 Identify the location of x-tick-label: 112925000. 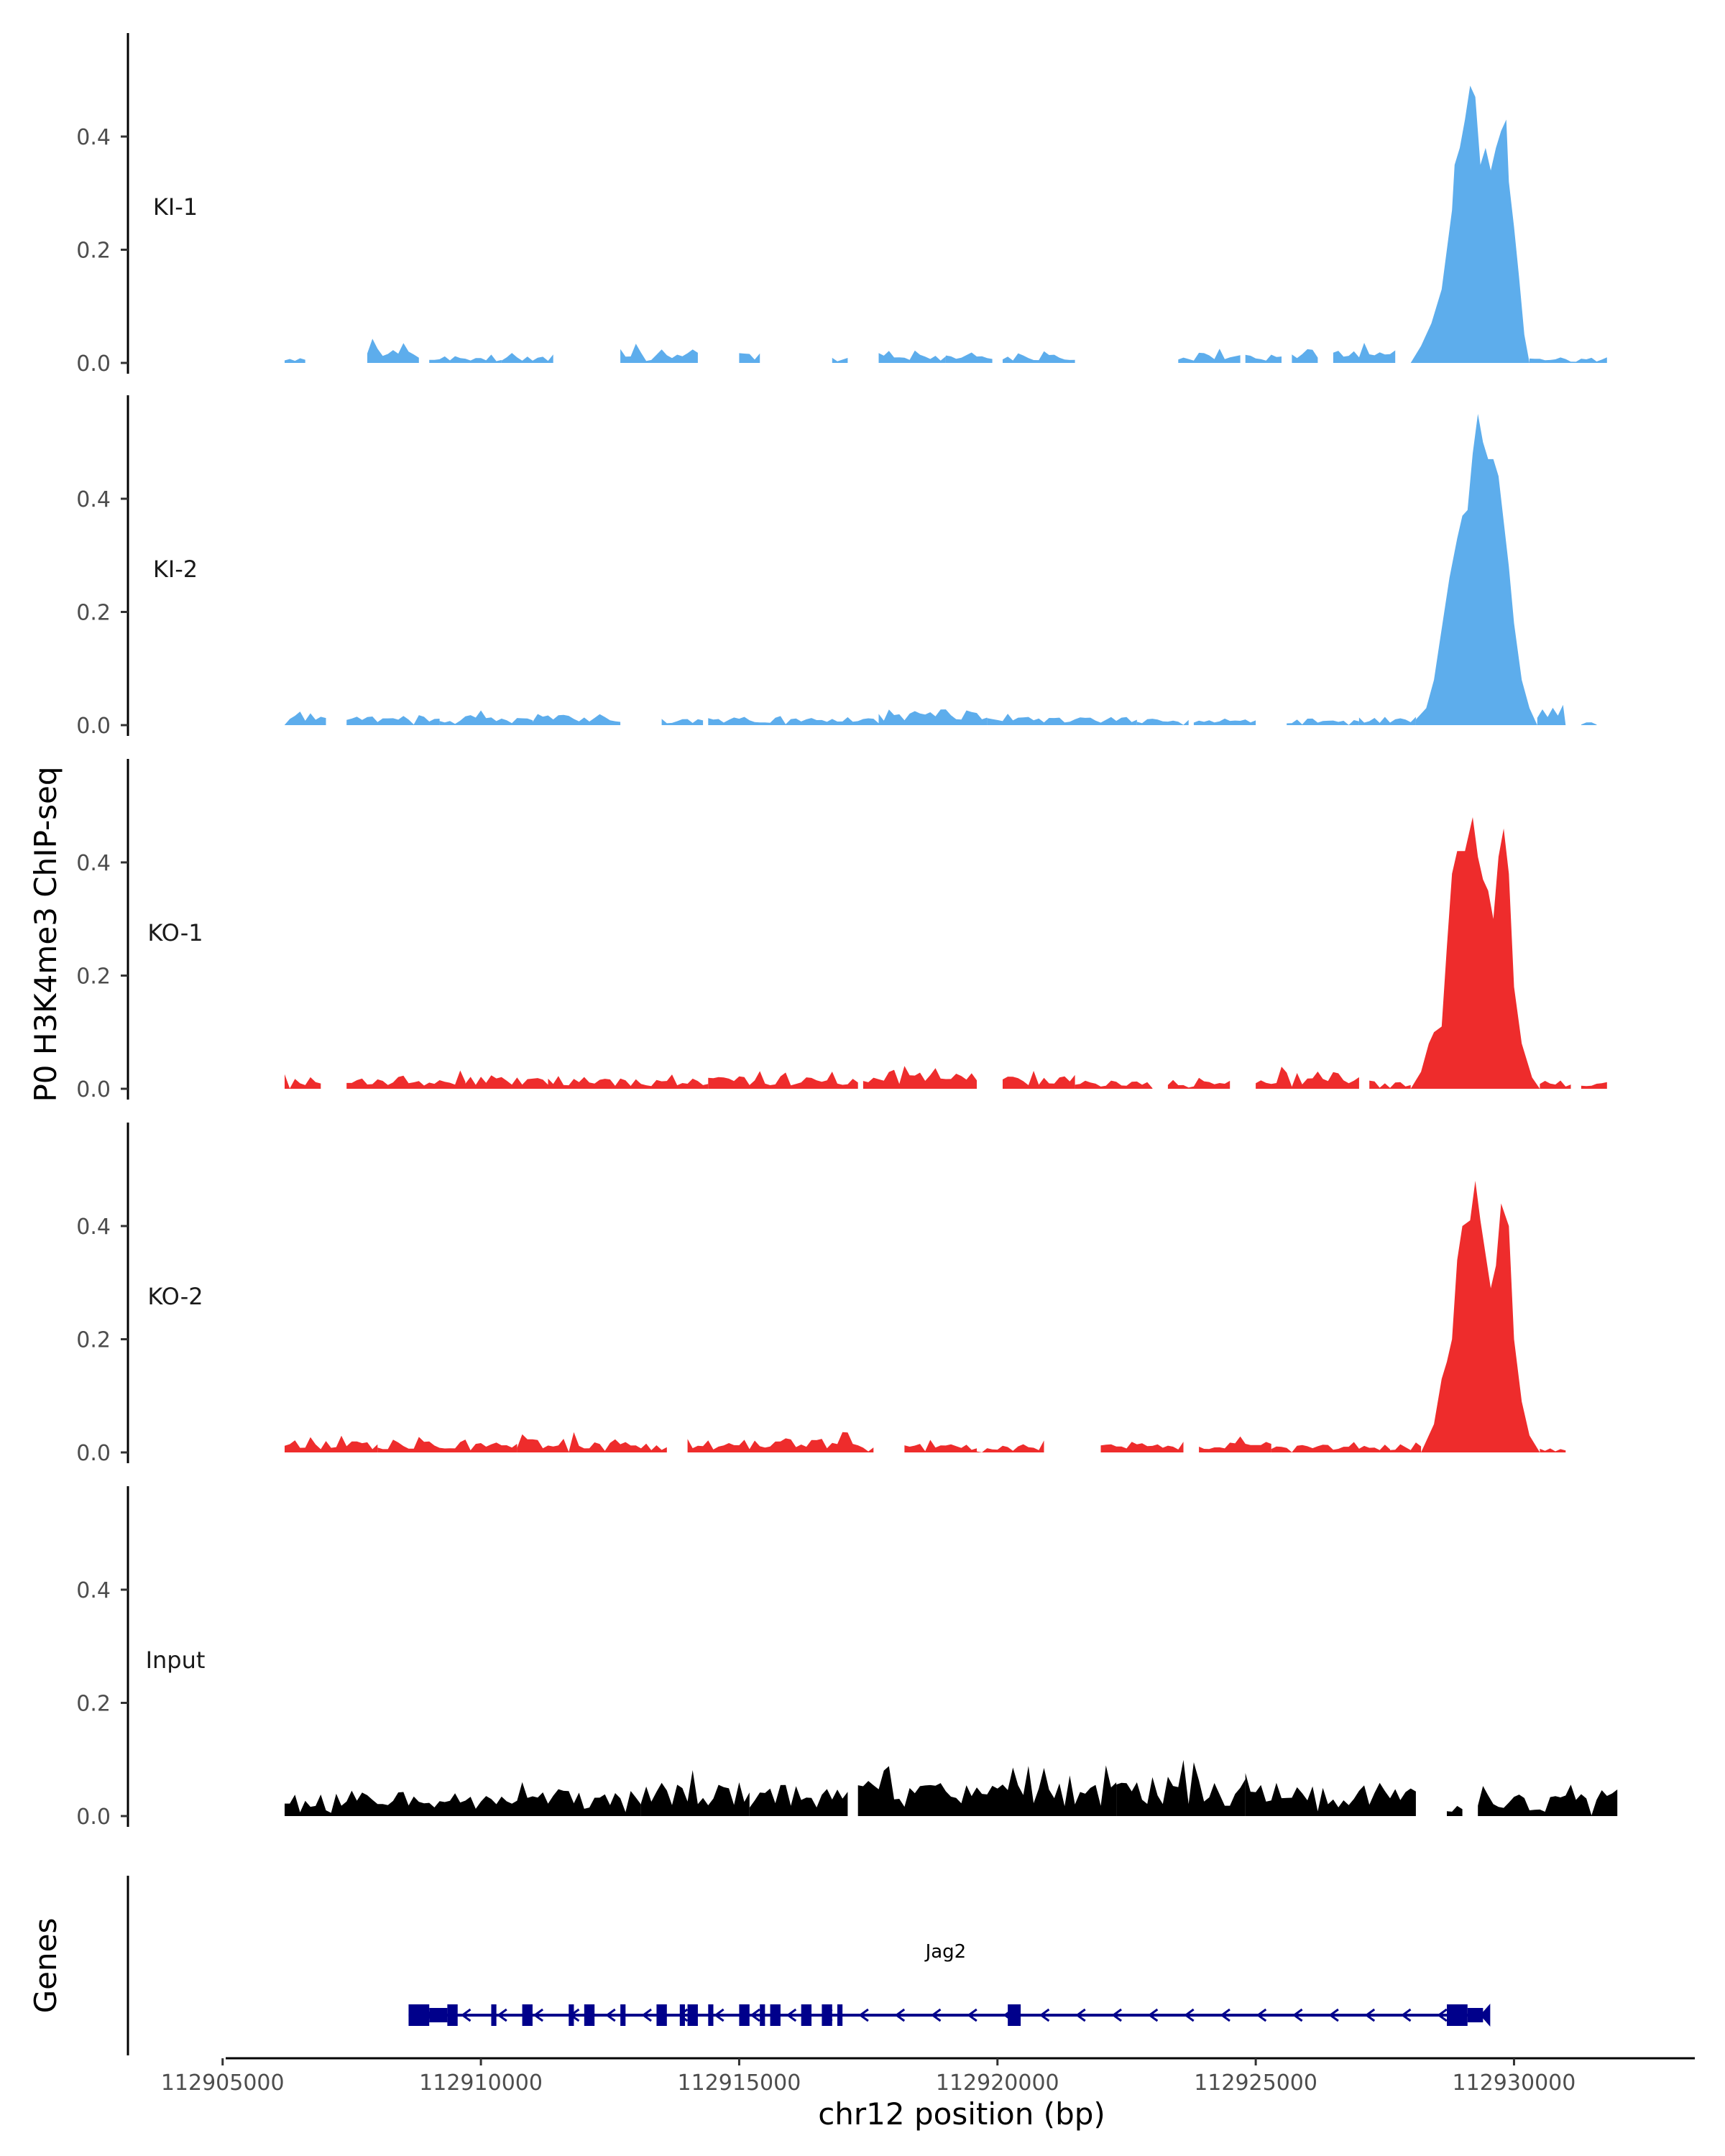
(1255, 2083).